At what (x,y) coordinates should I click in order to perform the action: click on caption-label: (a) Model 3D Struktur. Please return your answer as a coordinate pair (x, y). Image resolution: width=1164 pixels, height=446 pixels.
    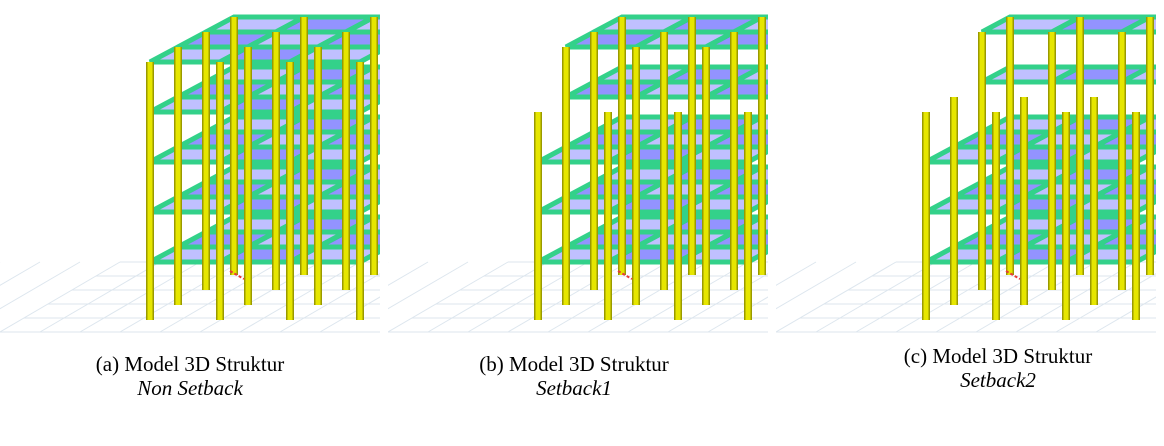
    Looking at the image, I should click on (190, 364).